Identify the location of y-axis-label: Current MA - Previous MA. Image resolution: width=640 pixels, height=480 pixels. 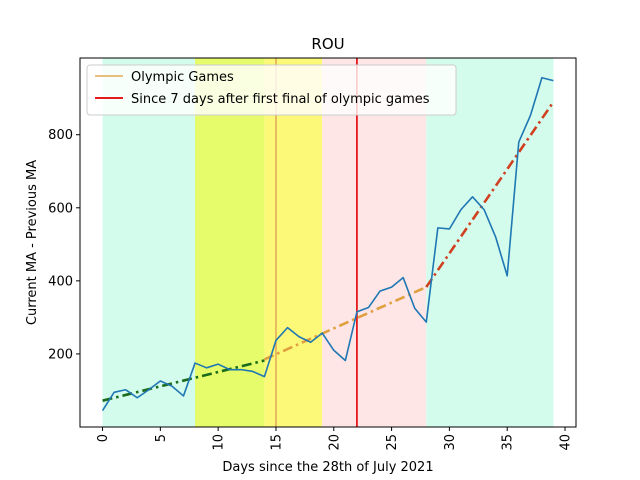
(32, 242).